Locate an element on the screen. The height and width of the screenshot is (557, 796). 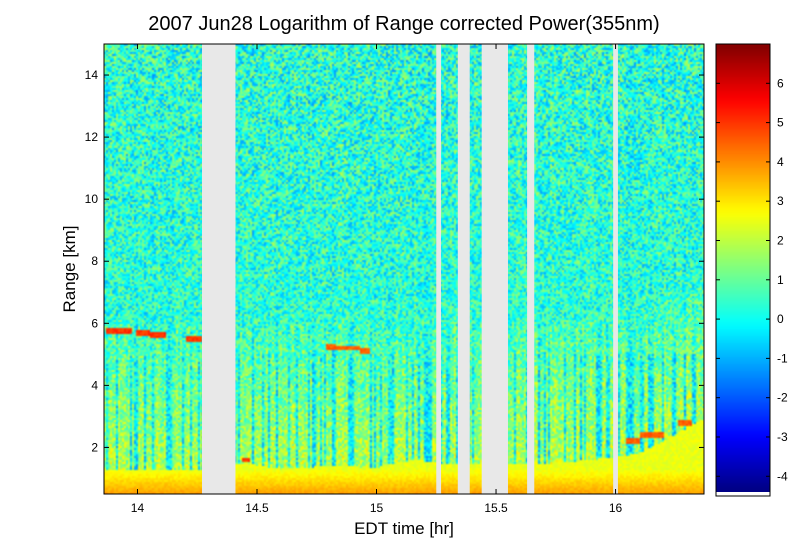
y-tick-label-7: 14 is located at coordinates (92, 75).